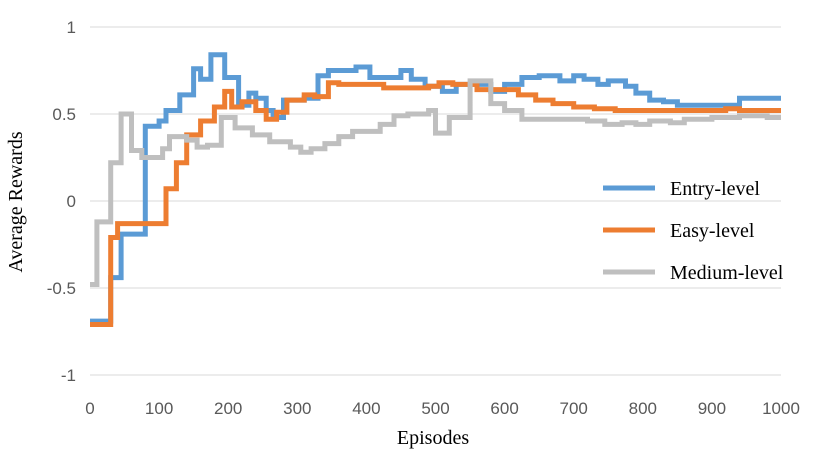 The width and height of the screenshot is (831, 451). What do you see at coordinates (159, 408) in the screenshot?
I see `x-tick-label: 100` at bounding box center [159, 408].